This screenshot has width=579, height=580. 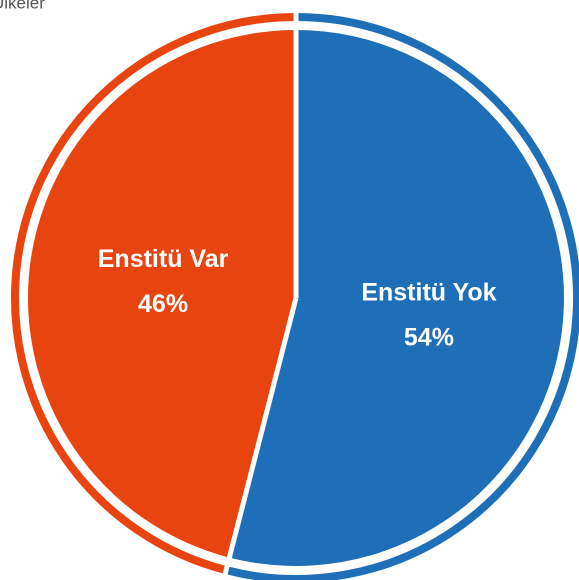 I want to click on slice-separator, so click(x=260, y=438).